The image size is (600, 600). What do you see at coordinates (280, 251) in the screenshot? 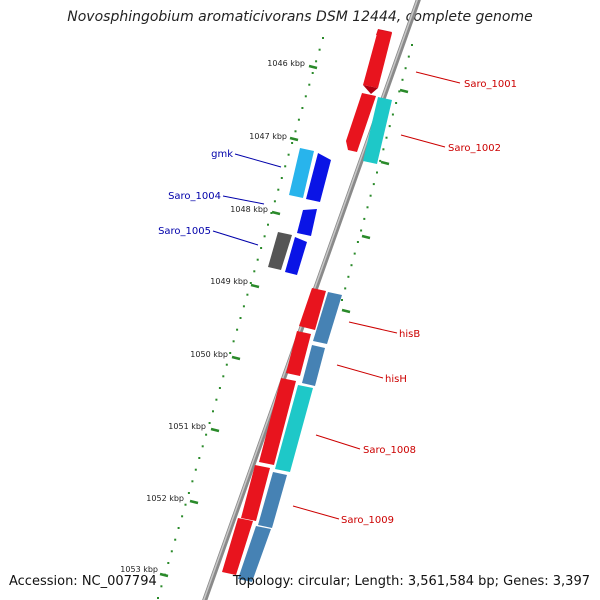
I see `gene-saro-1005-gray` at bounding box center [280, 251].